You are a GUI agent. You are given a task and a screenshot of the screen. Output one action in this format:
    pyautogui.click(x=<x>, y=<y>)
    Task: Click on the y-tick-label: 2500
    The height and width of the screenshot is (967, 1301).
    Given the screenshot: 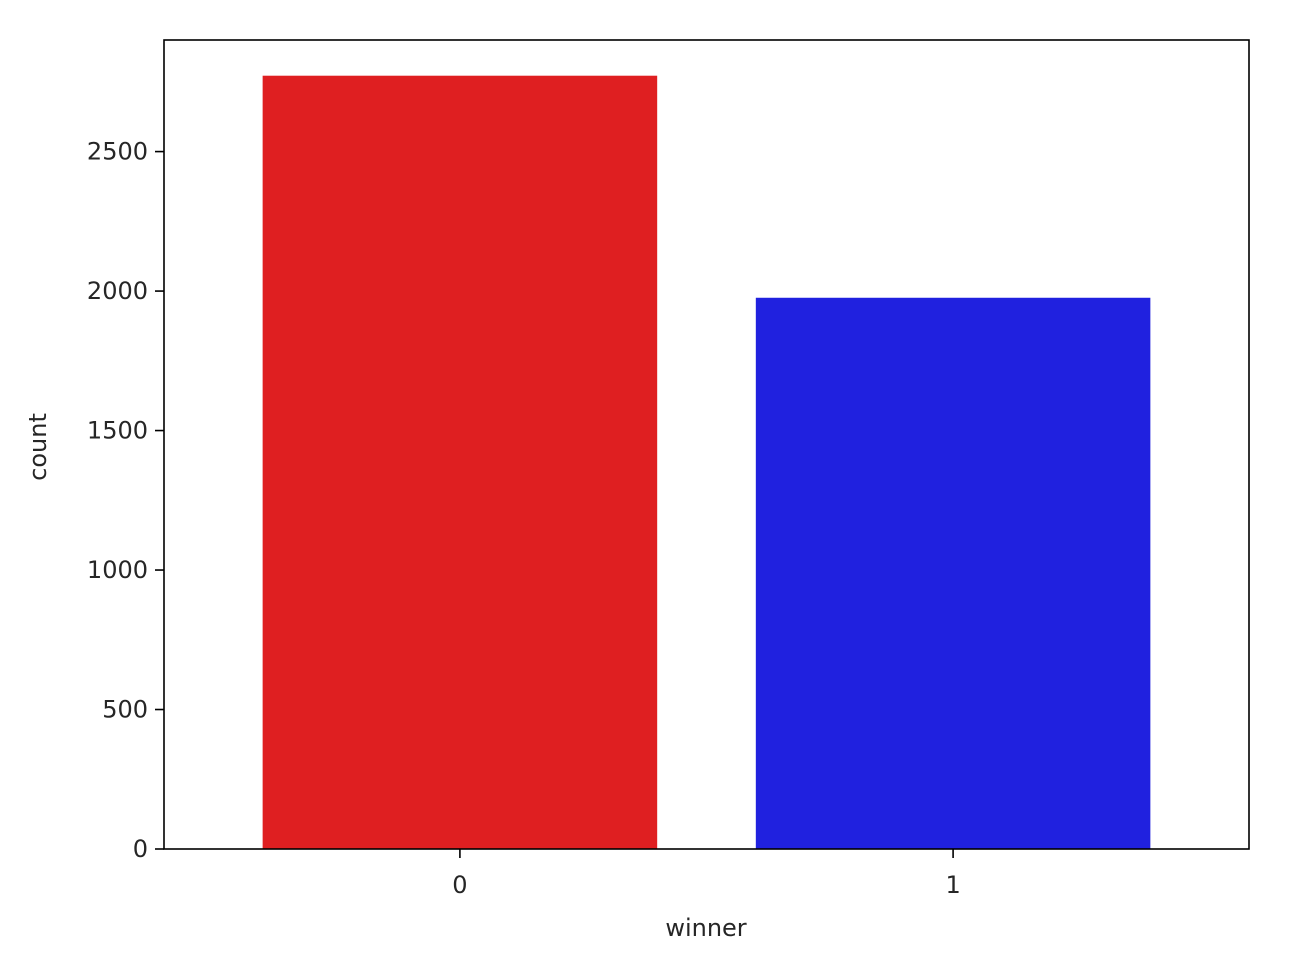 What is the action you would take?
    pyautogui.click(x=117, y=152)
    